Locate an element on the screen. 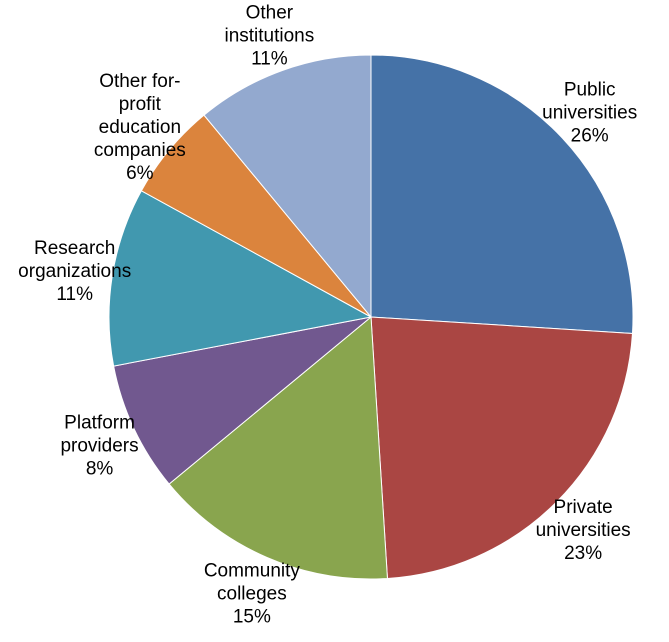 Image resolution: width=669 pixels, height=642 pixels. slice-percent-label: 23% is located at coordinates (583, 553).